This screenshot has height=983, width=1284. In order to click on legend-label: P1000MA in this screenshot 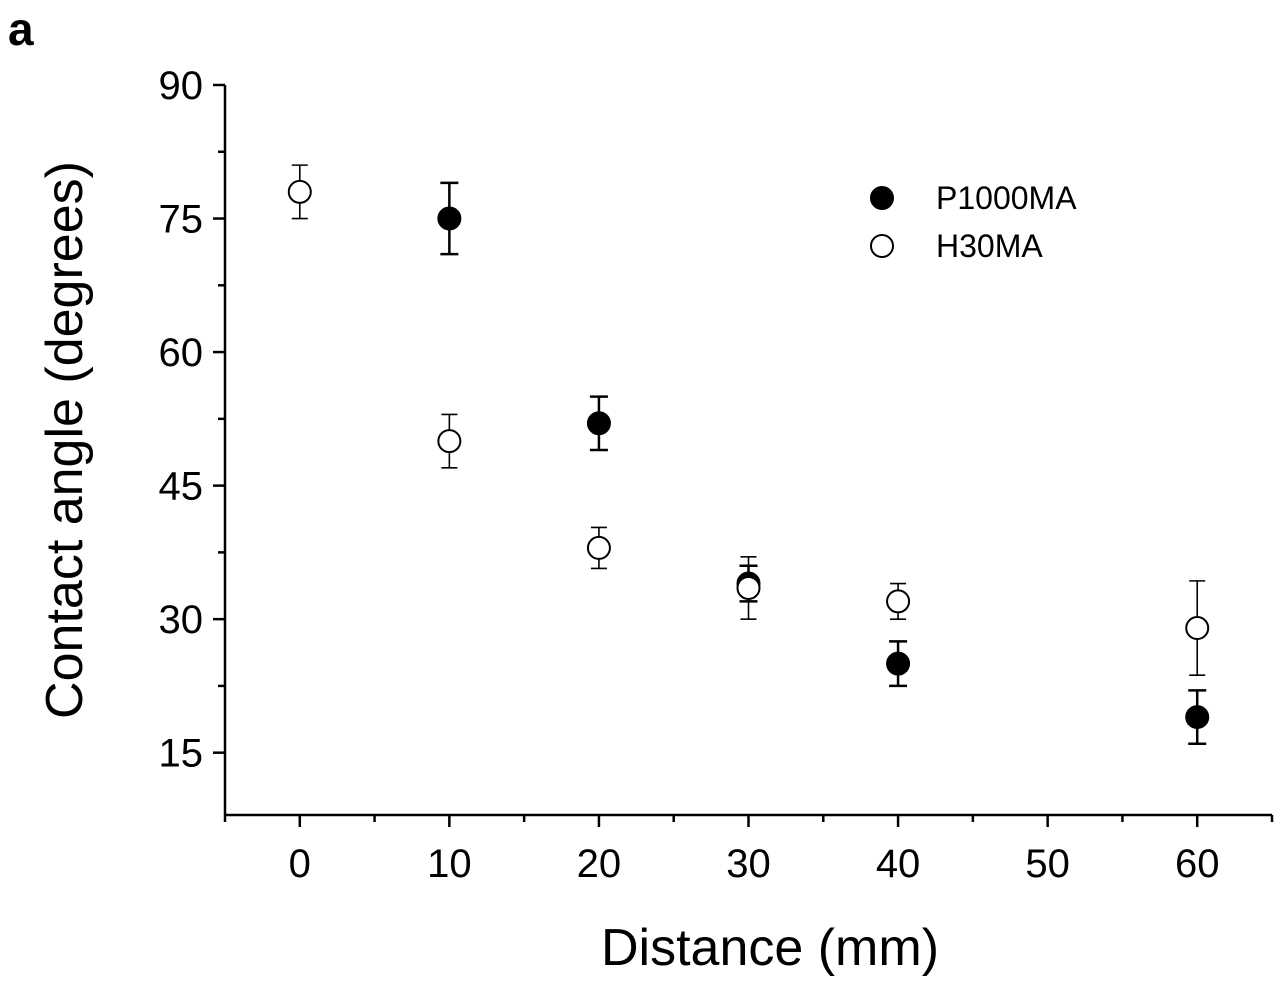, I will do `click(1006, 198)`.